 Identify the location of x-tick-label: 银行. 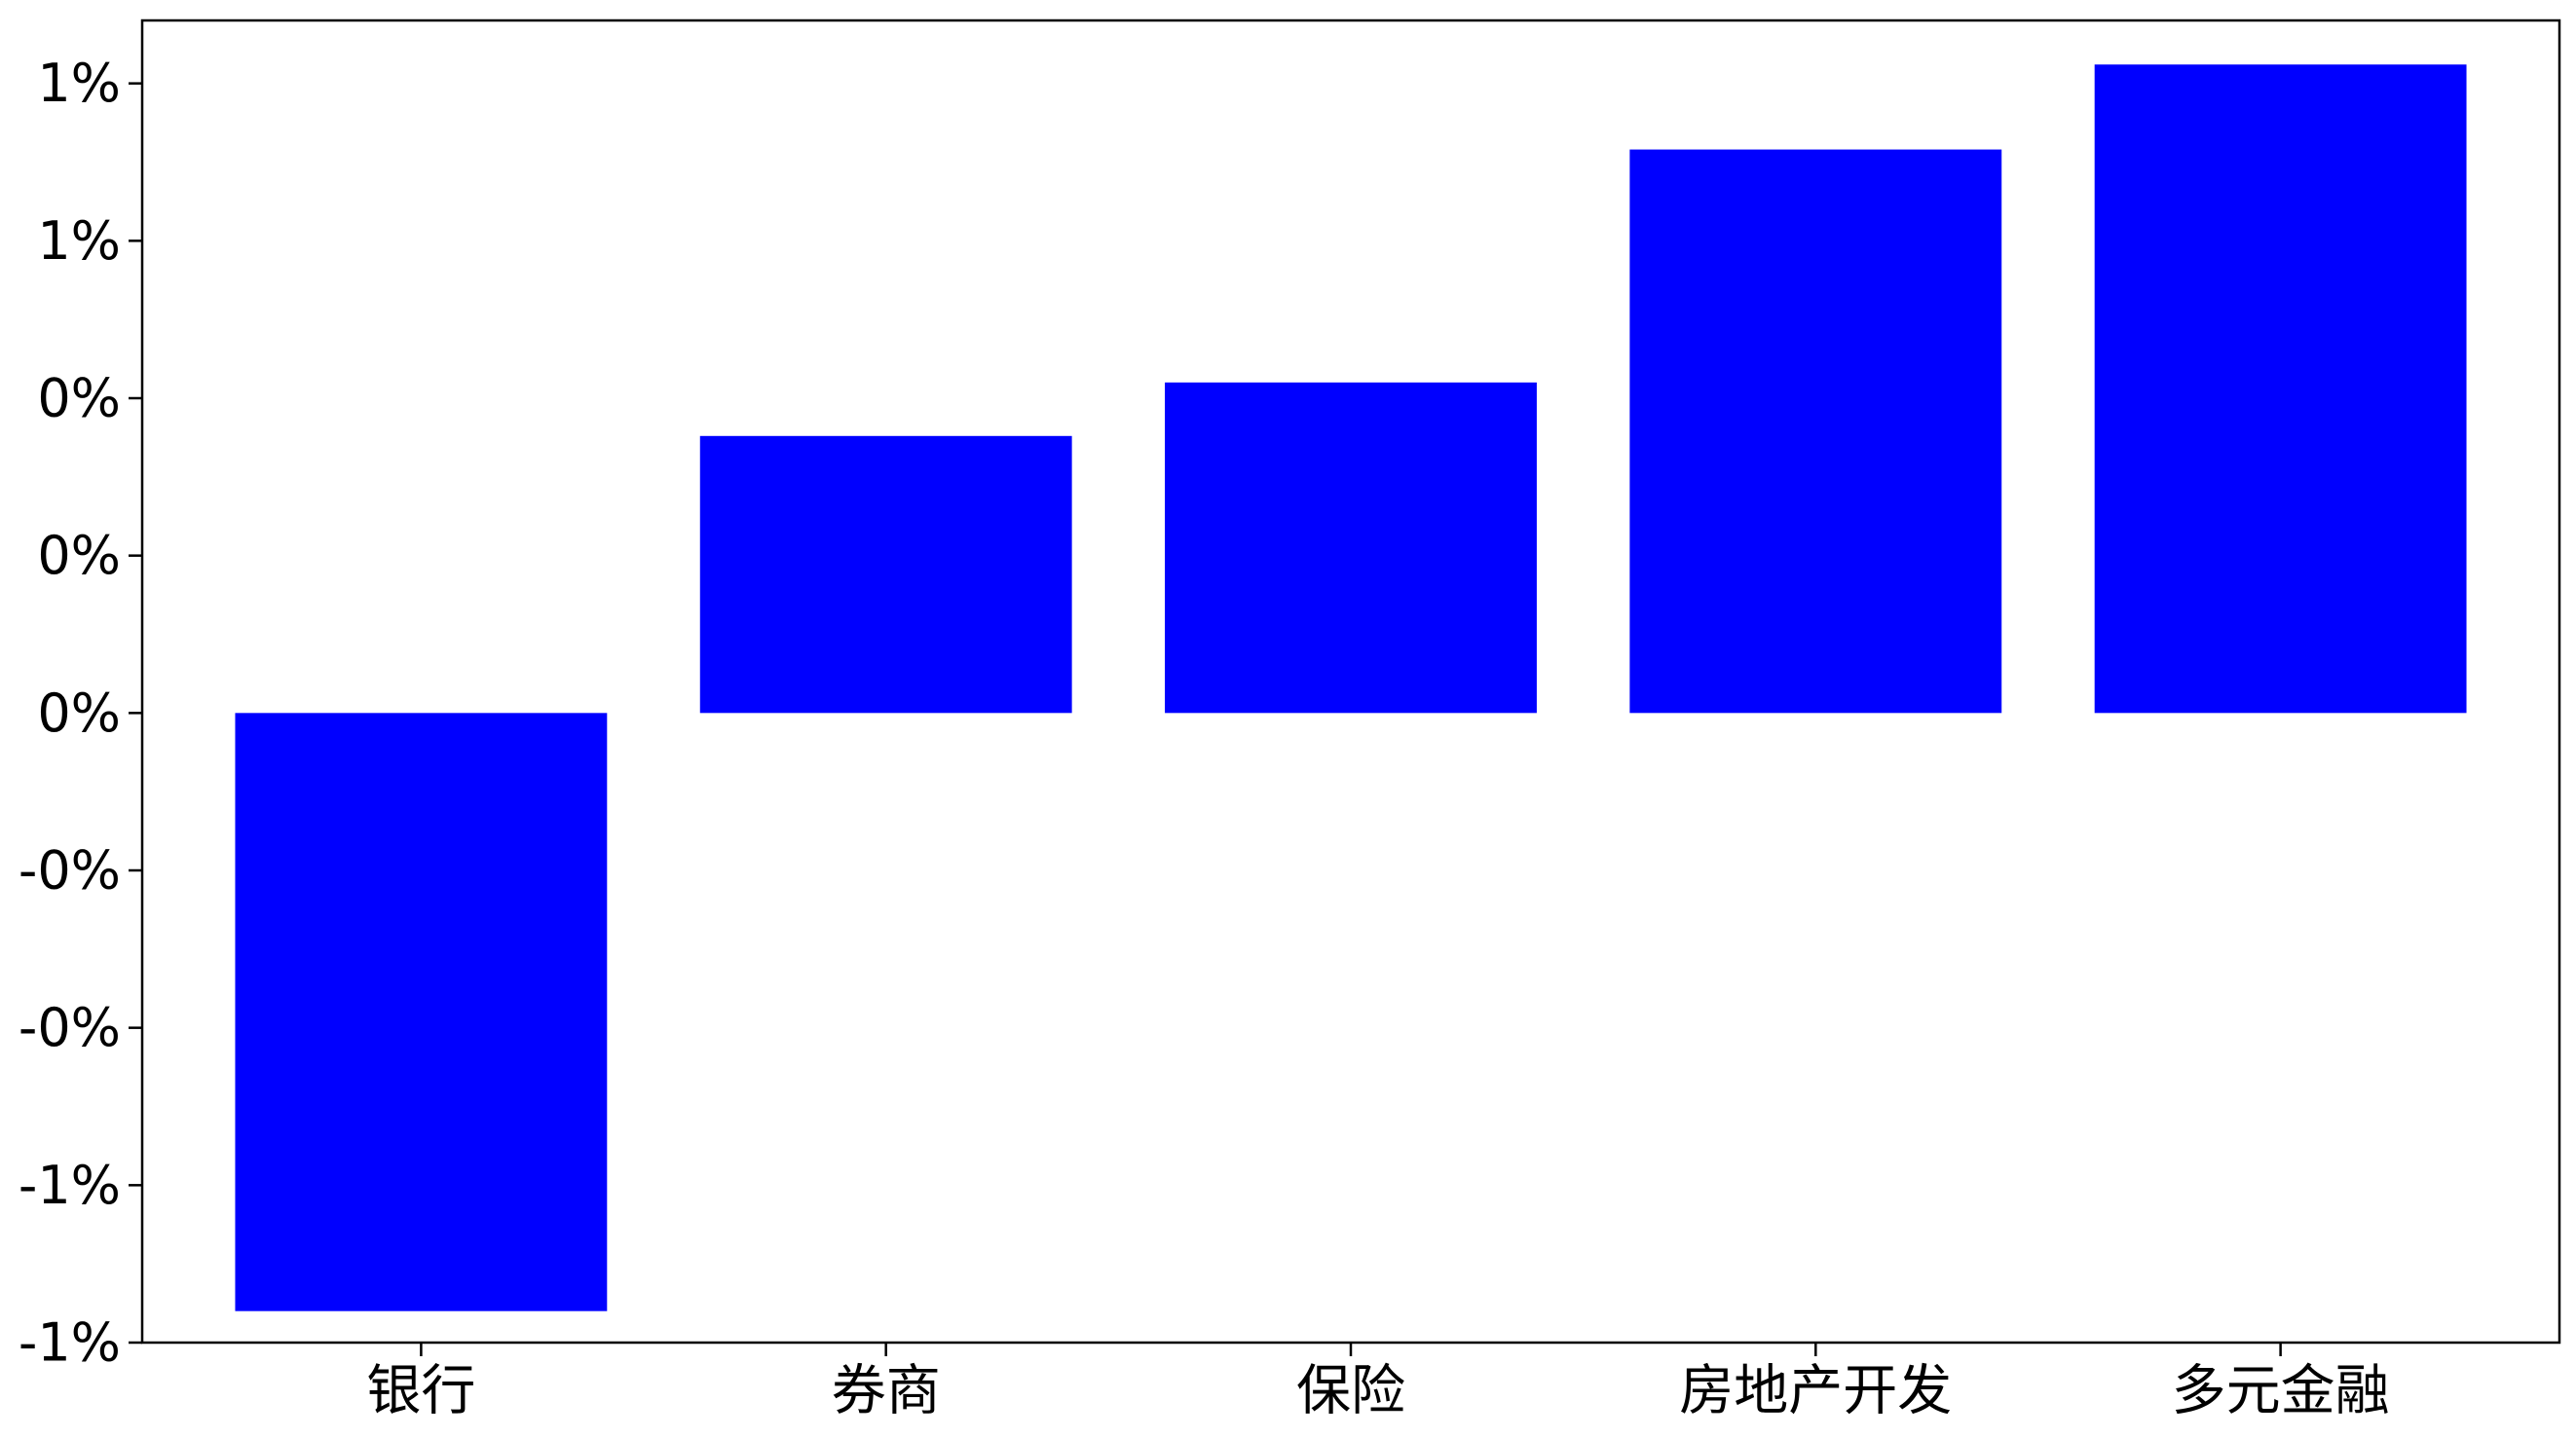
(420, 1391).